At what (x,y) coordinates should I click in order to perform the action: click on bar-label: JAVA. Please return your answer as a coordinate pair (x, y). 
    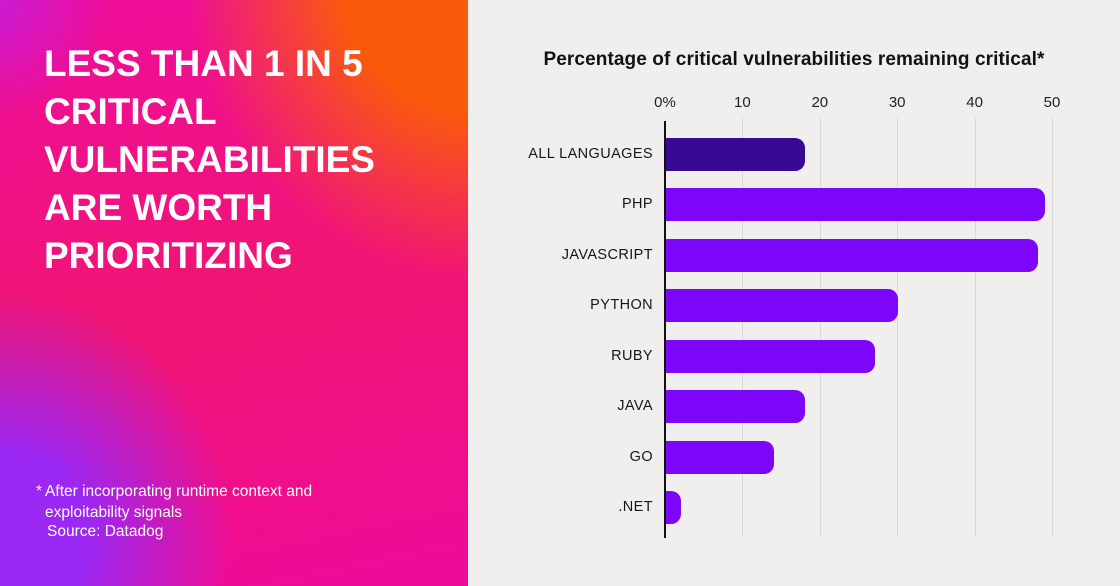
    Looking at the image, I should click on (635, 406).